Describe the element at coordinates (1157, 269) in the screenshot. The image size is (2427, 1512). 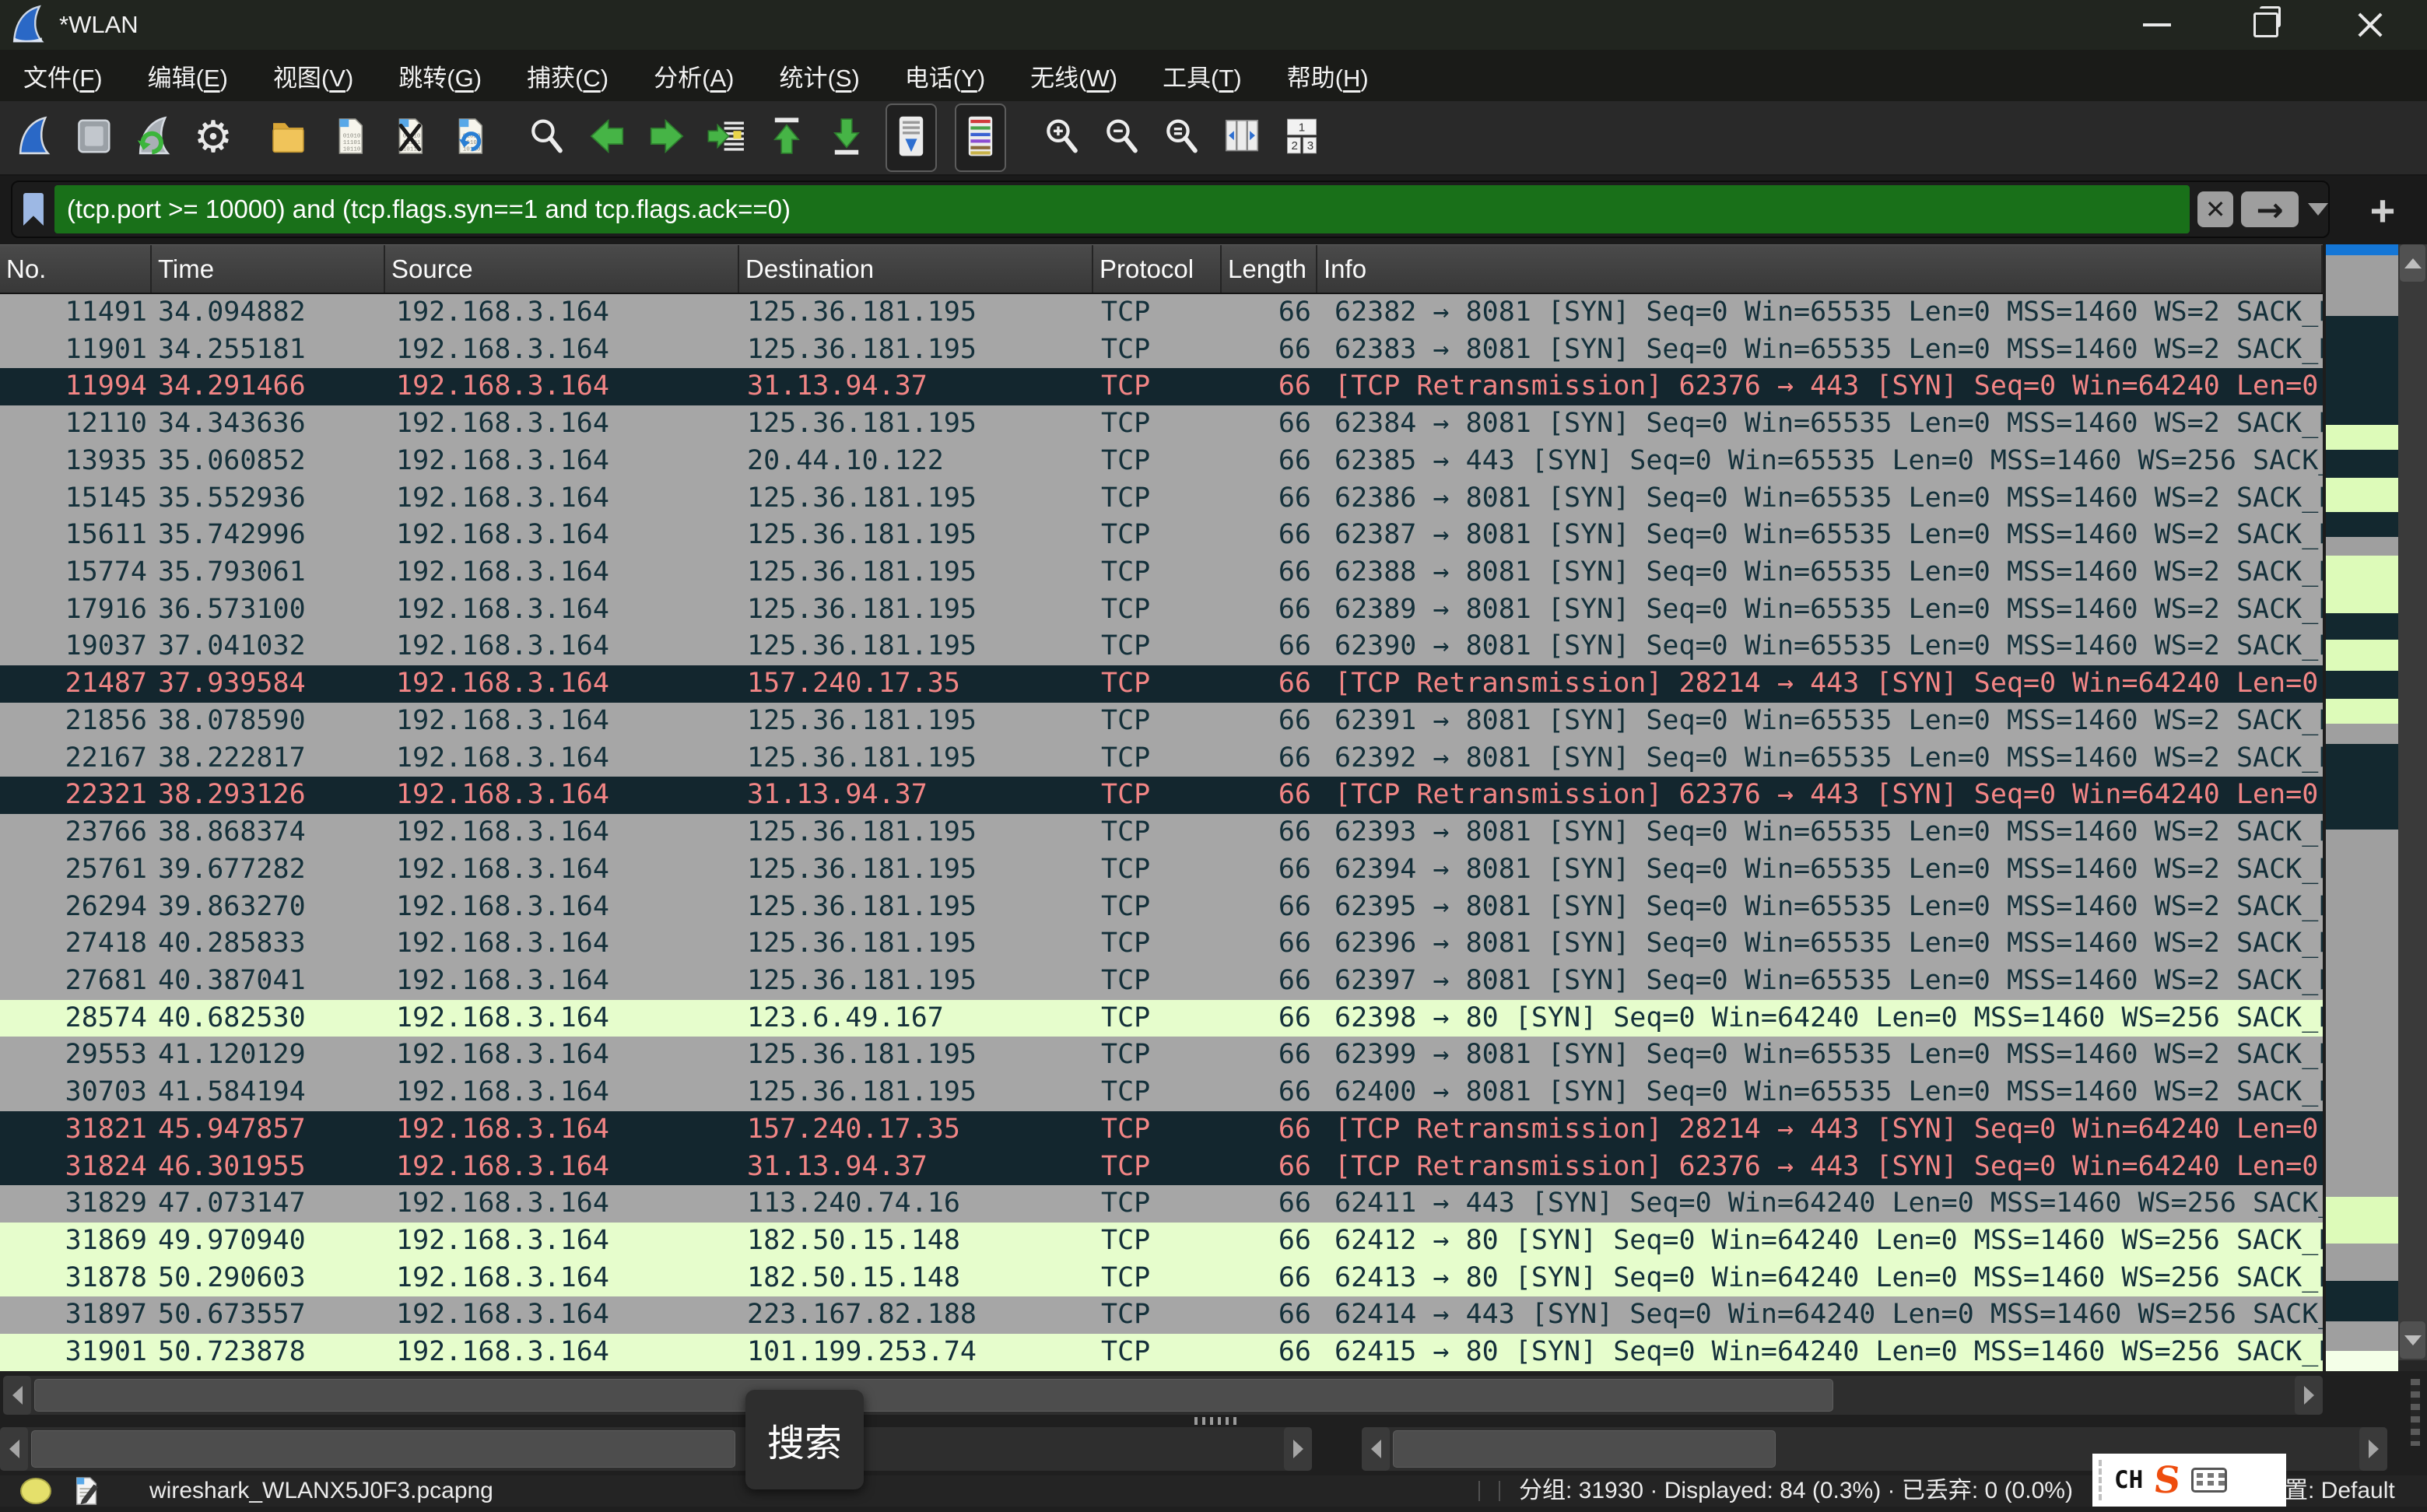
I see `column-header-protocol: Protocol` at that location.